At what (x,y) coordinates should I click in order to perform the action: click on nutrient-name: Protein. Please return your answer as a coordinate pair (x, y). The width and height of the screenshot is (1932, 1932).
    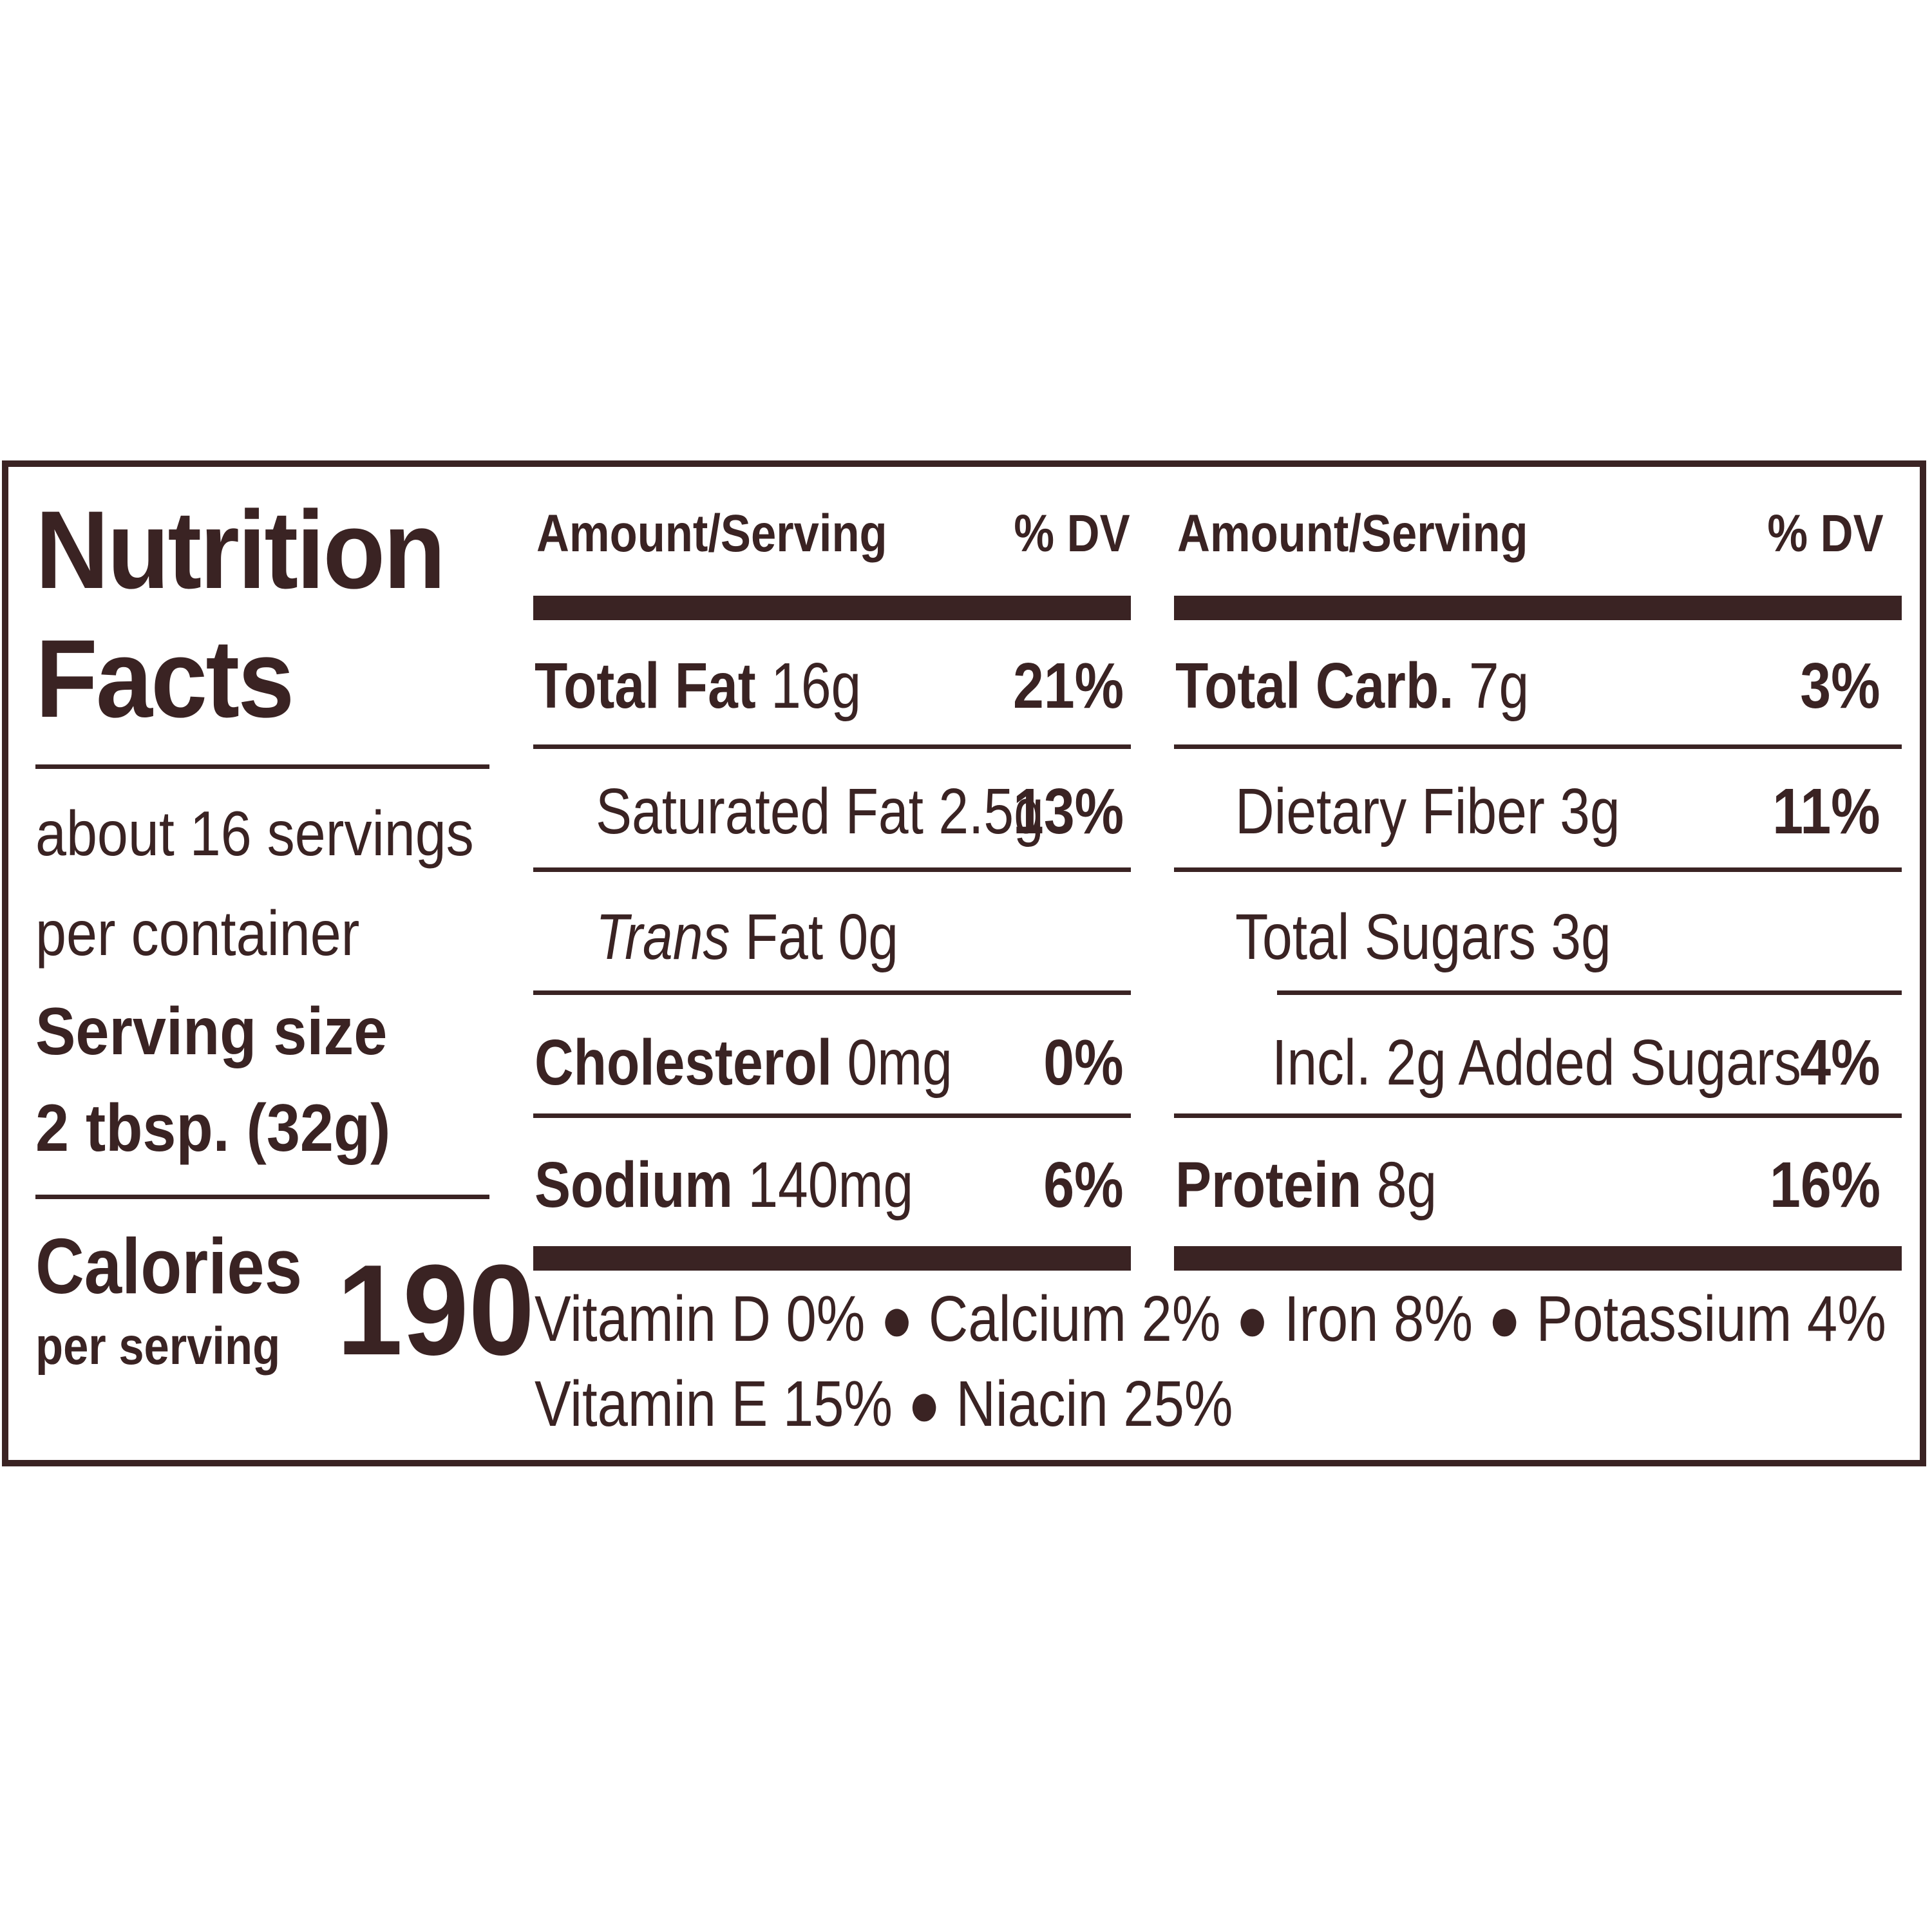
    Looking at the image, I should click on (1268, 1185).